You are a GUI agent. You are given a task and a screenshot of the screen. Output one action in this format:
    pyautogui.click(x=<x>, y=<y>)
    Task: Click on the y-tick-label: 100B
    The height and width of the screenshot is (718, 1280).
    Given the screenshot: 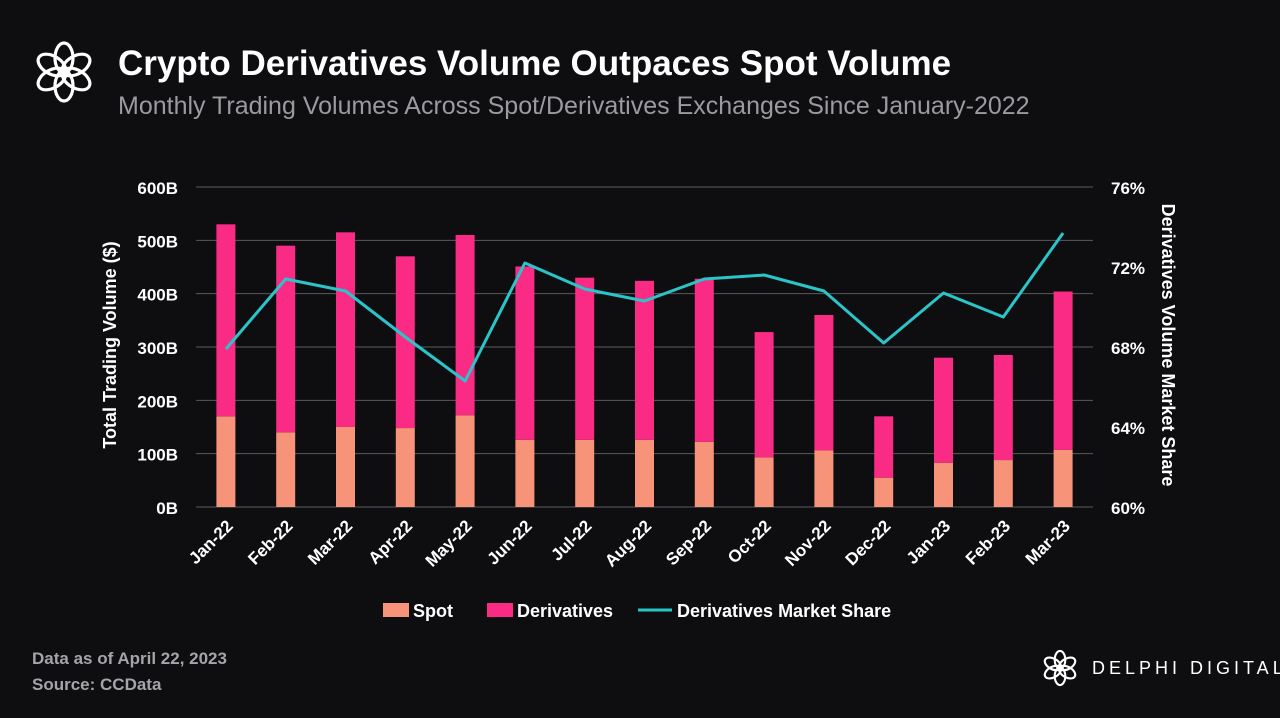 What is the action you would take?
    pyautogui.click(x=157, y=455)
    